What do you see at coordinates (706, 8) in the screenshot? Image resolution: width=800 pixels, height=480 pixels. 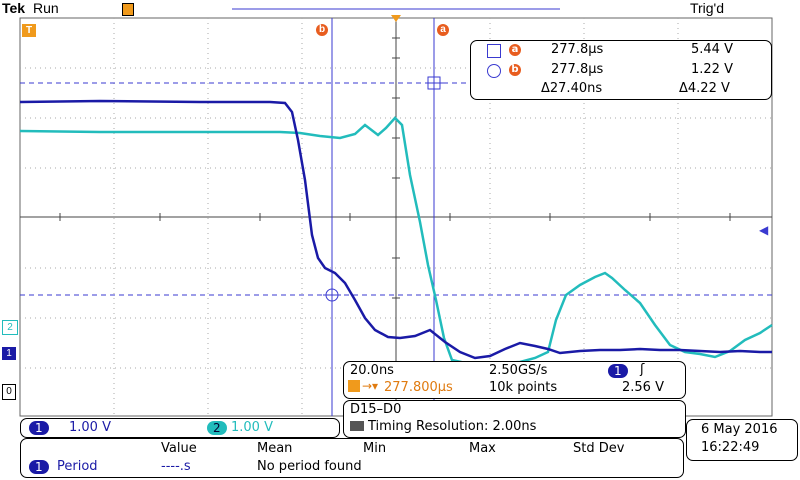 I see `trigger-status: Trig'd` at bounding box center [706, 8].